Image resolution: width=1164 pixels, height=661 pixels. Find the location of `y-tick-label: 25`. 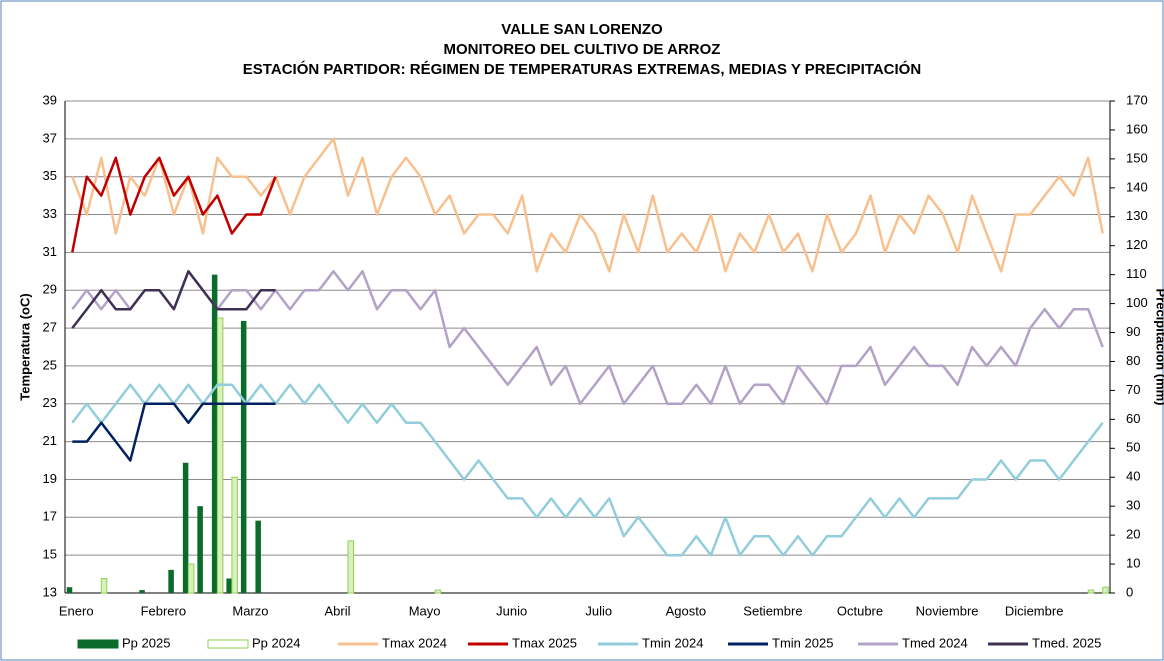

y-tick-label: 25 is located at coordinates (50, 364).